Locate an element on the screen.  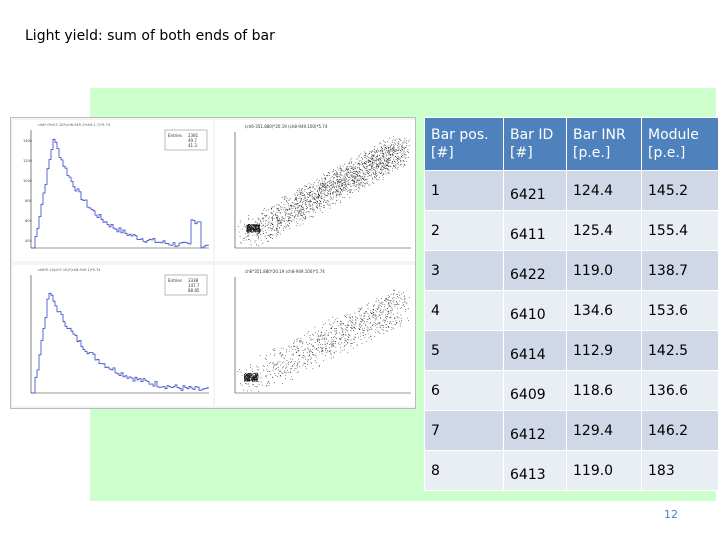
cell-module: 136.6 is located at coordinates (680, 390).